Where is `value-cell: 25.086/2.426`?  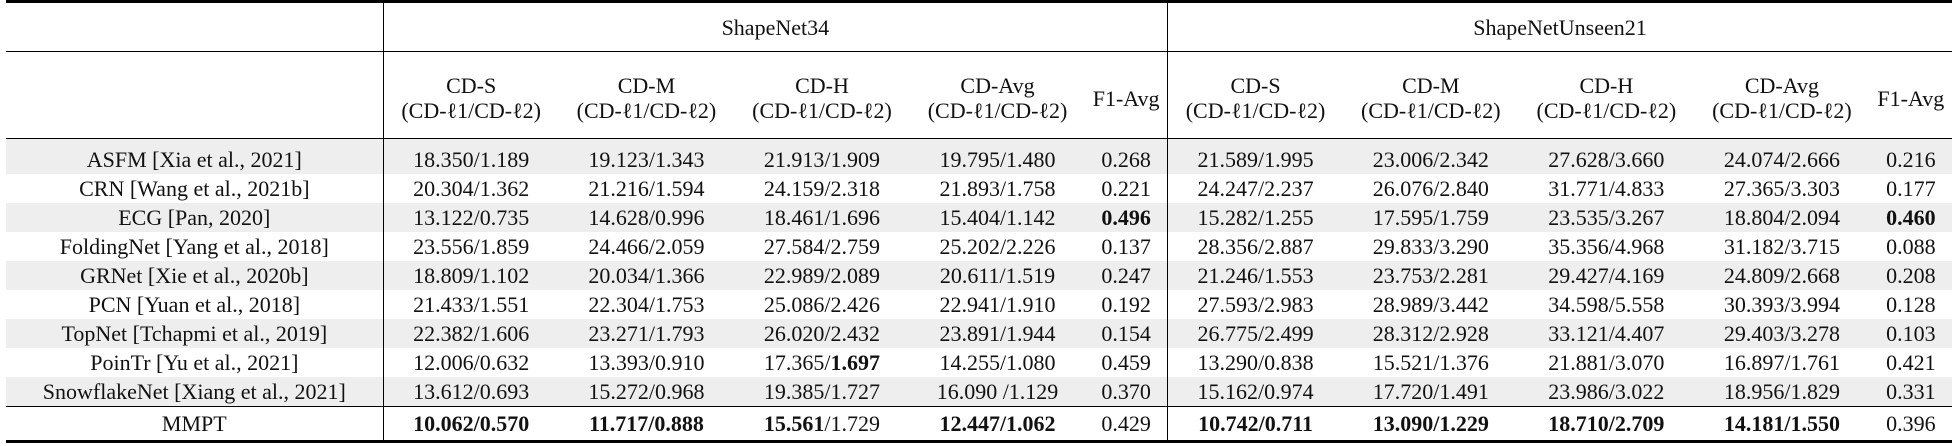
value-cell: 25.086/2.426 is located at coordinates (822, 304).